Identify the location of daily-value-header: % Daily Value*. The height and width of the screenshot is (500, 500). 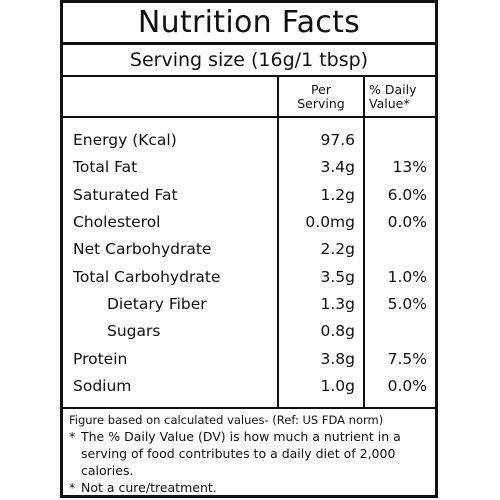
(399, 97).